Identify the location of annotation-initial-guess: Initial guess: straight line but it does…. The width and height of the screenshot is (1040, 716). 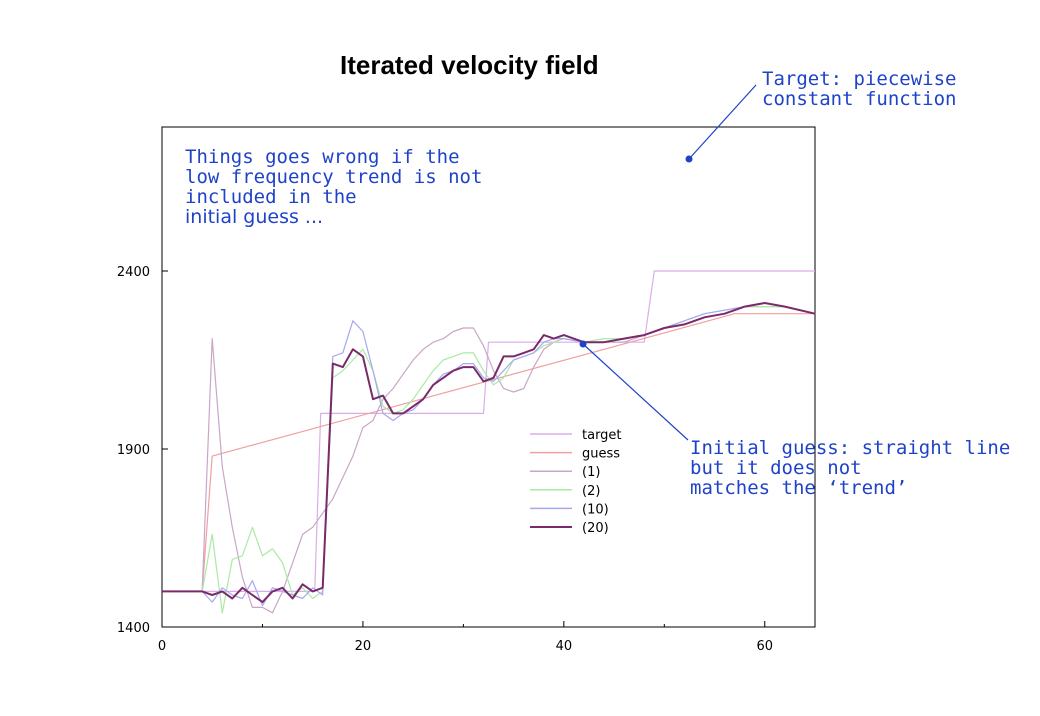
(850, 468).